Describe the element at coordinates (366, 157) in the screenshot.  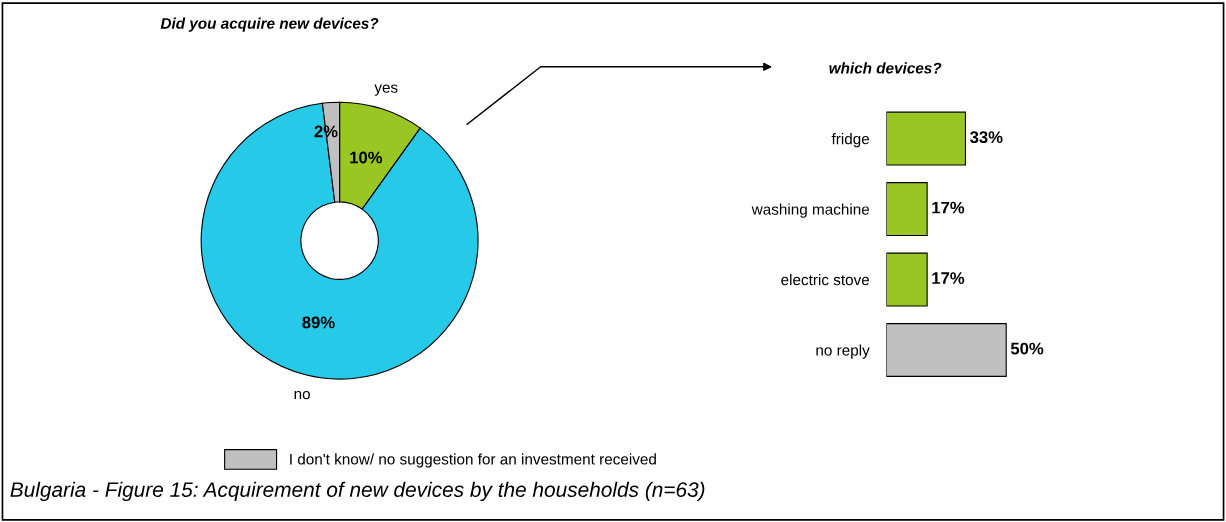
I see `data-label: 10%` at that location.